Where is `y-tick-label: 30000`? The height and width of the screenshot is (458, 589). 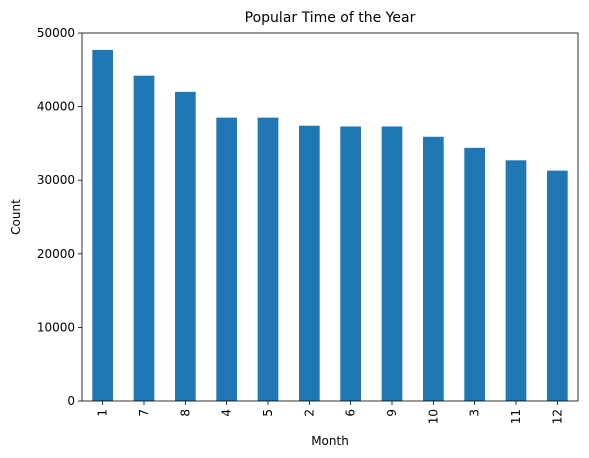 y-tick-label: 30000 is located at coordinates (56, 180).